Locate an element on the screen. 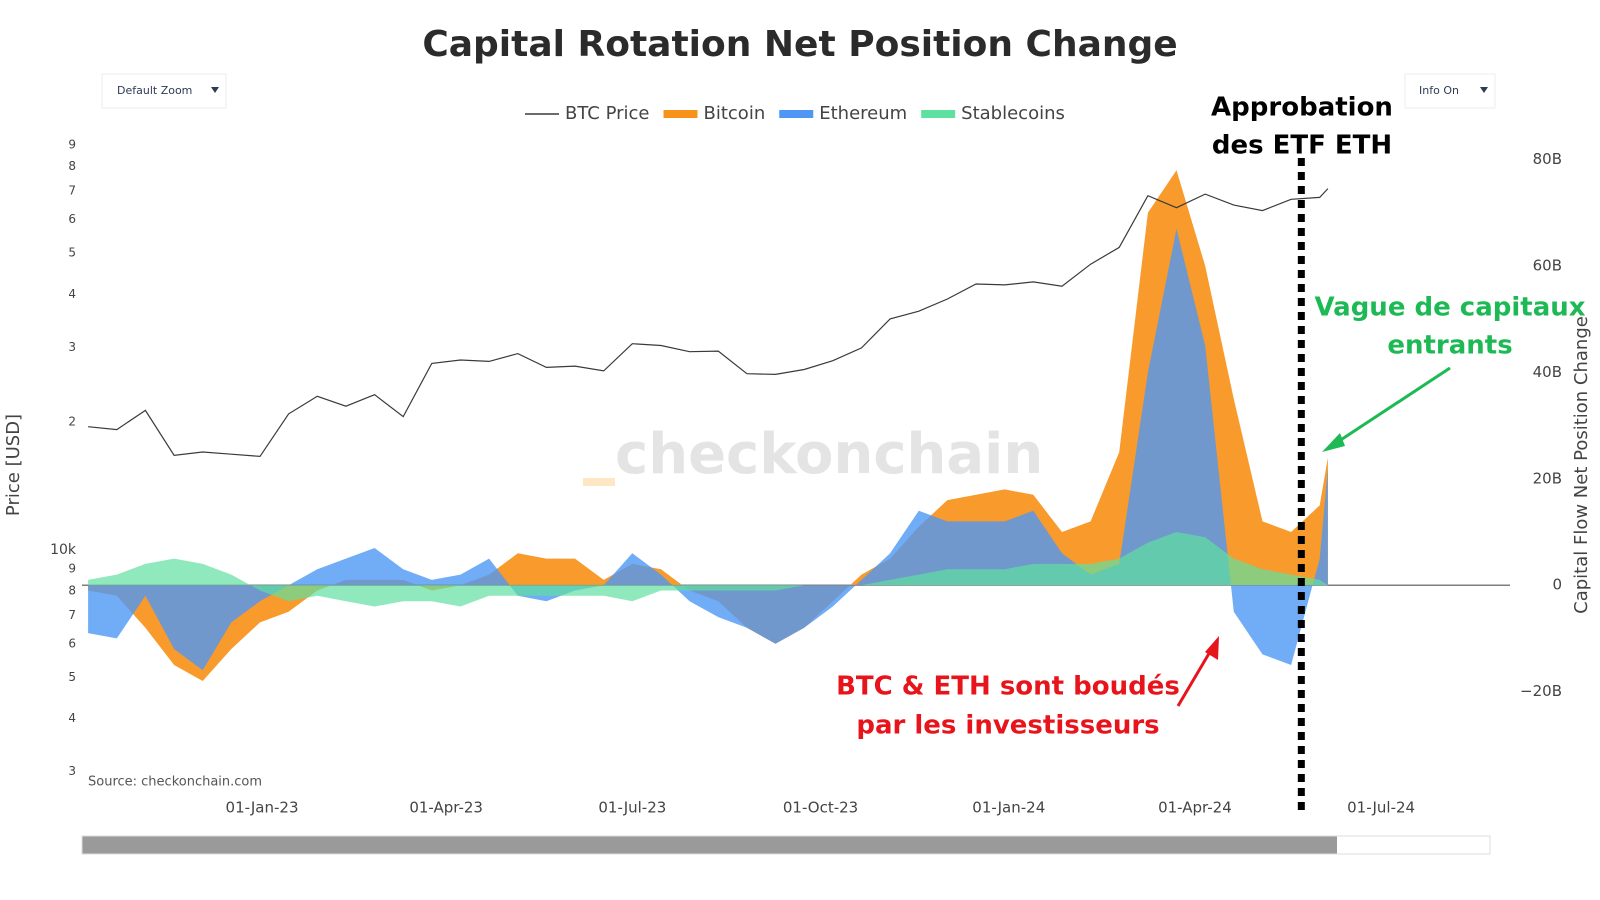 Image resolution: width=1600 pixels, height=900 pixels. y-axis-title: Price [USD] is located at coordinates (13, 465).